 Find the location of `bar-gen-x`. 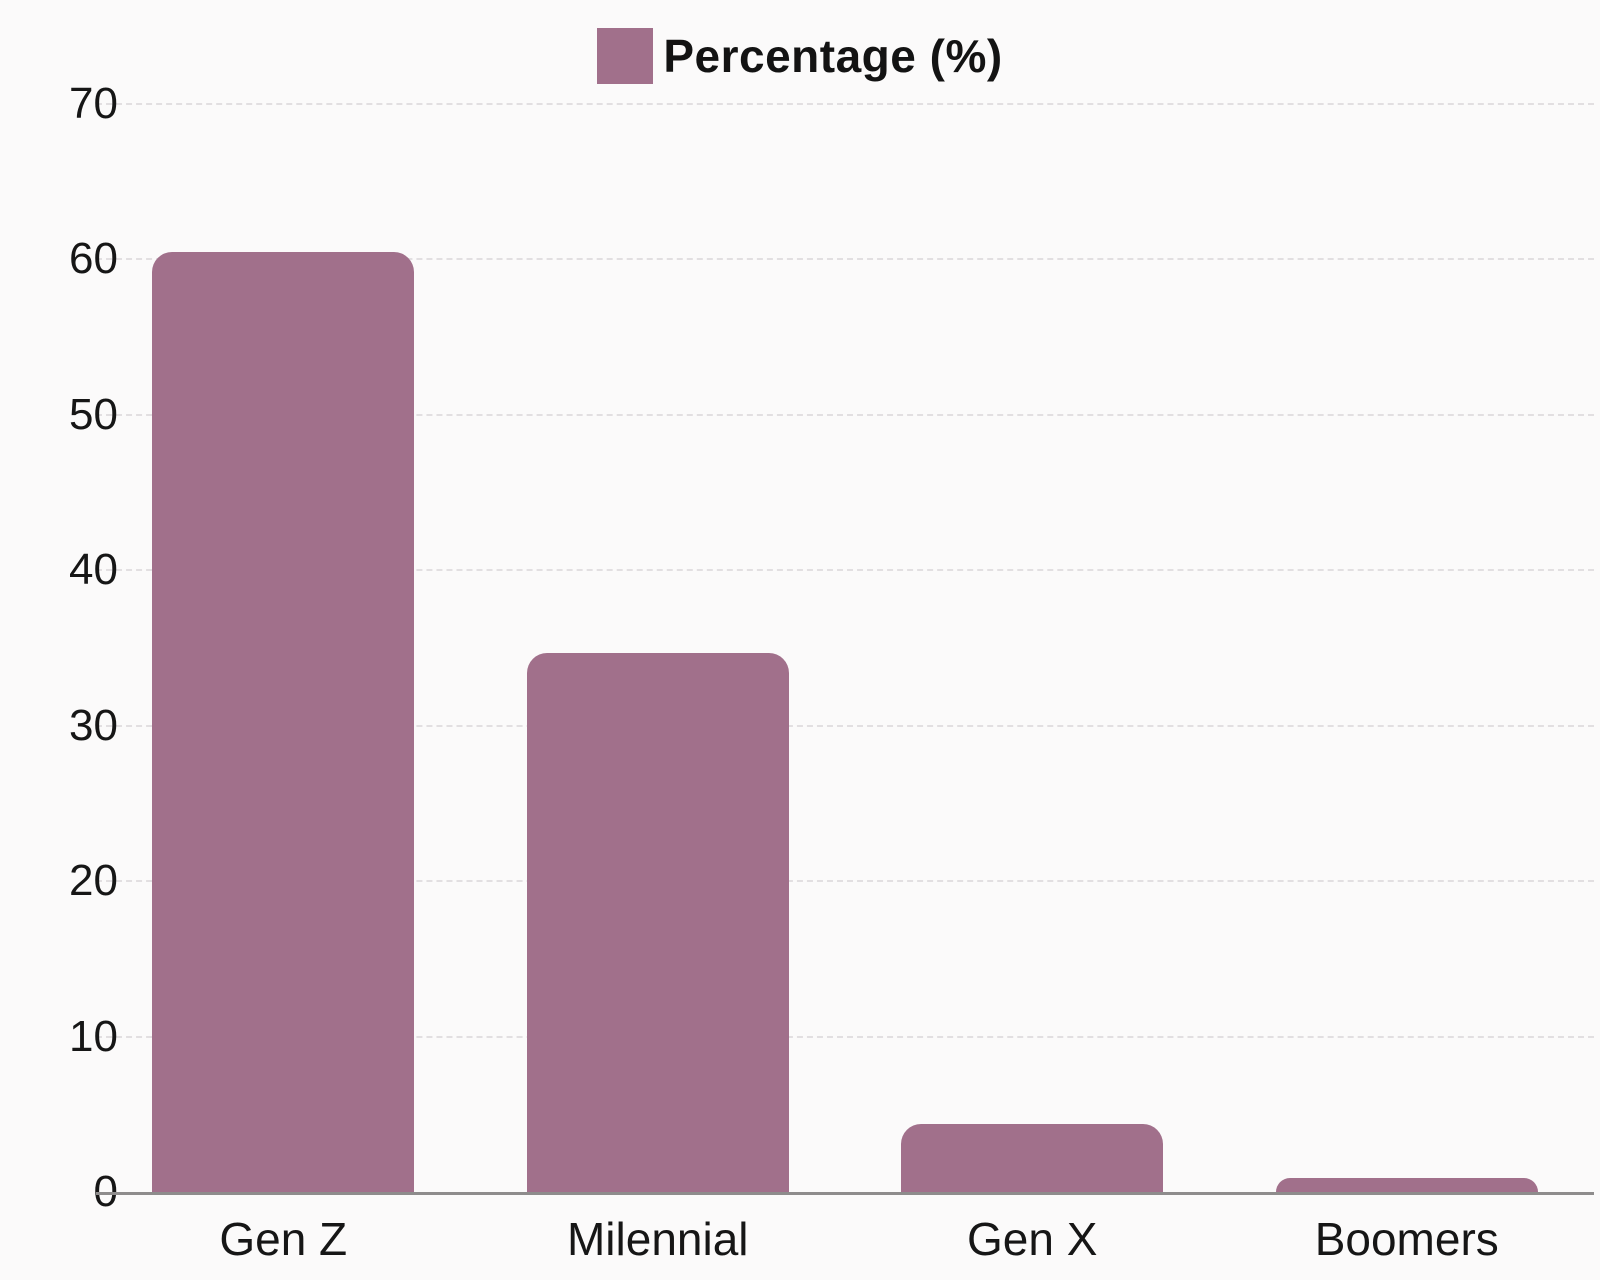

bar-gen-x is located at coordinates (1032, 1157).